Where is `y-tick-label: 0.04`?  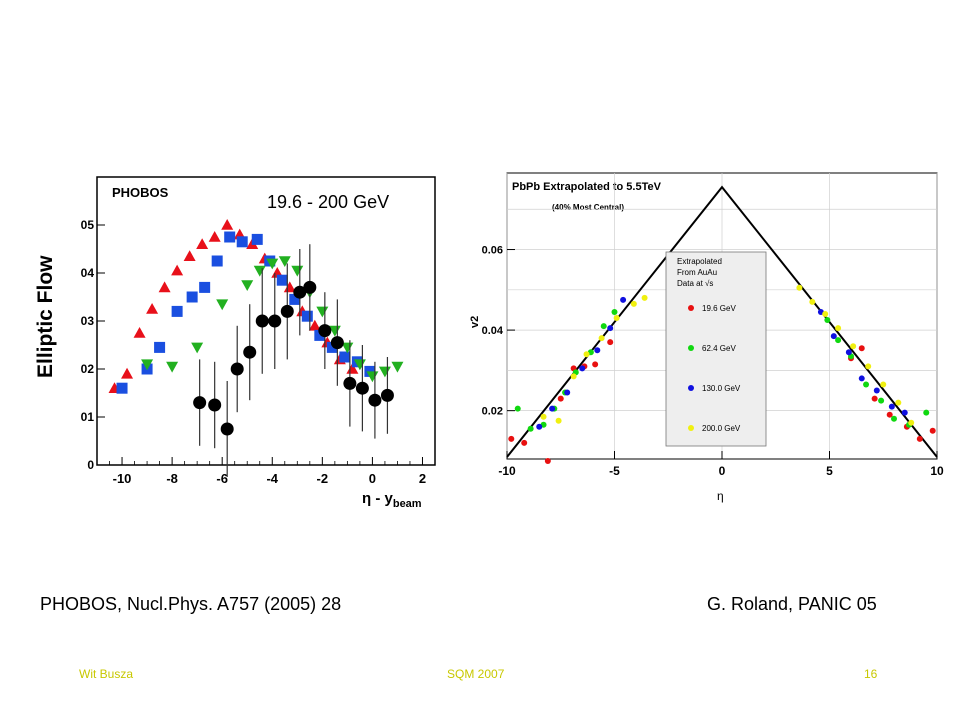 y-tick-label: 0.04 is located at coordinates (493, 331).